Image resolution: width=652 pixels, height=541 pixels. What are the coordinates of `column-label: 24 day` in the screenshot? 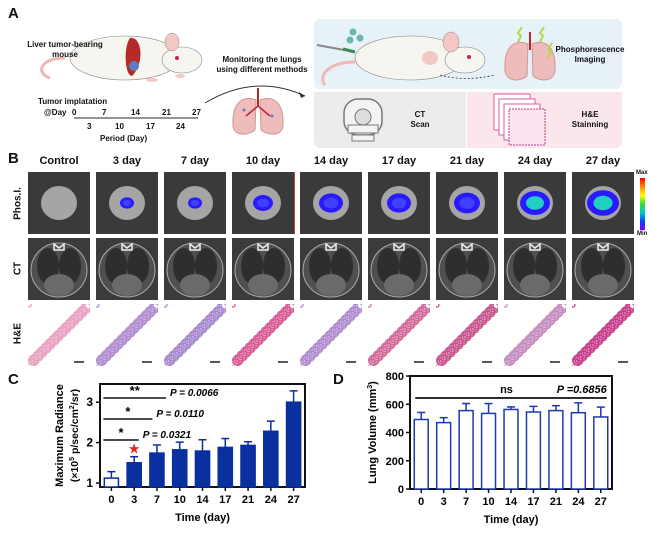 It's located at (535, 161).